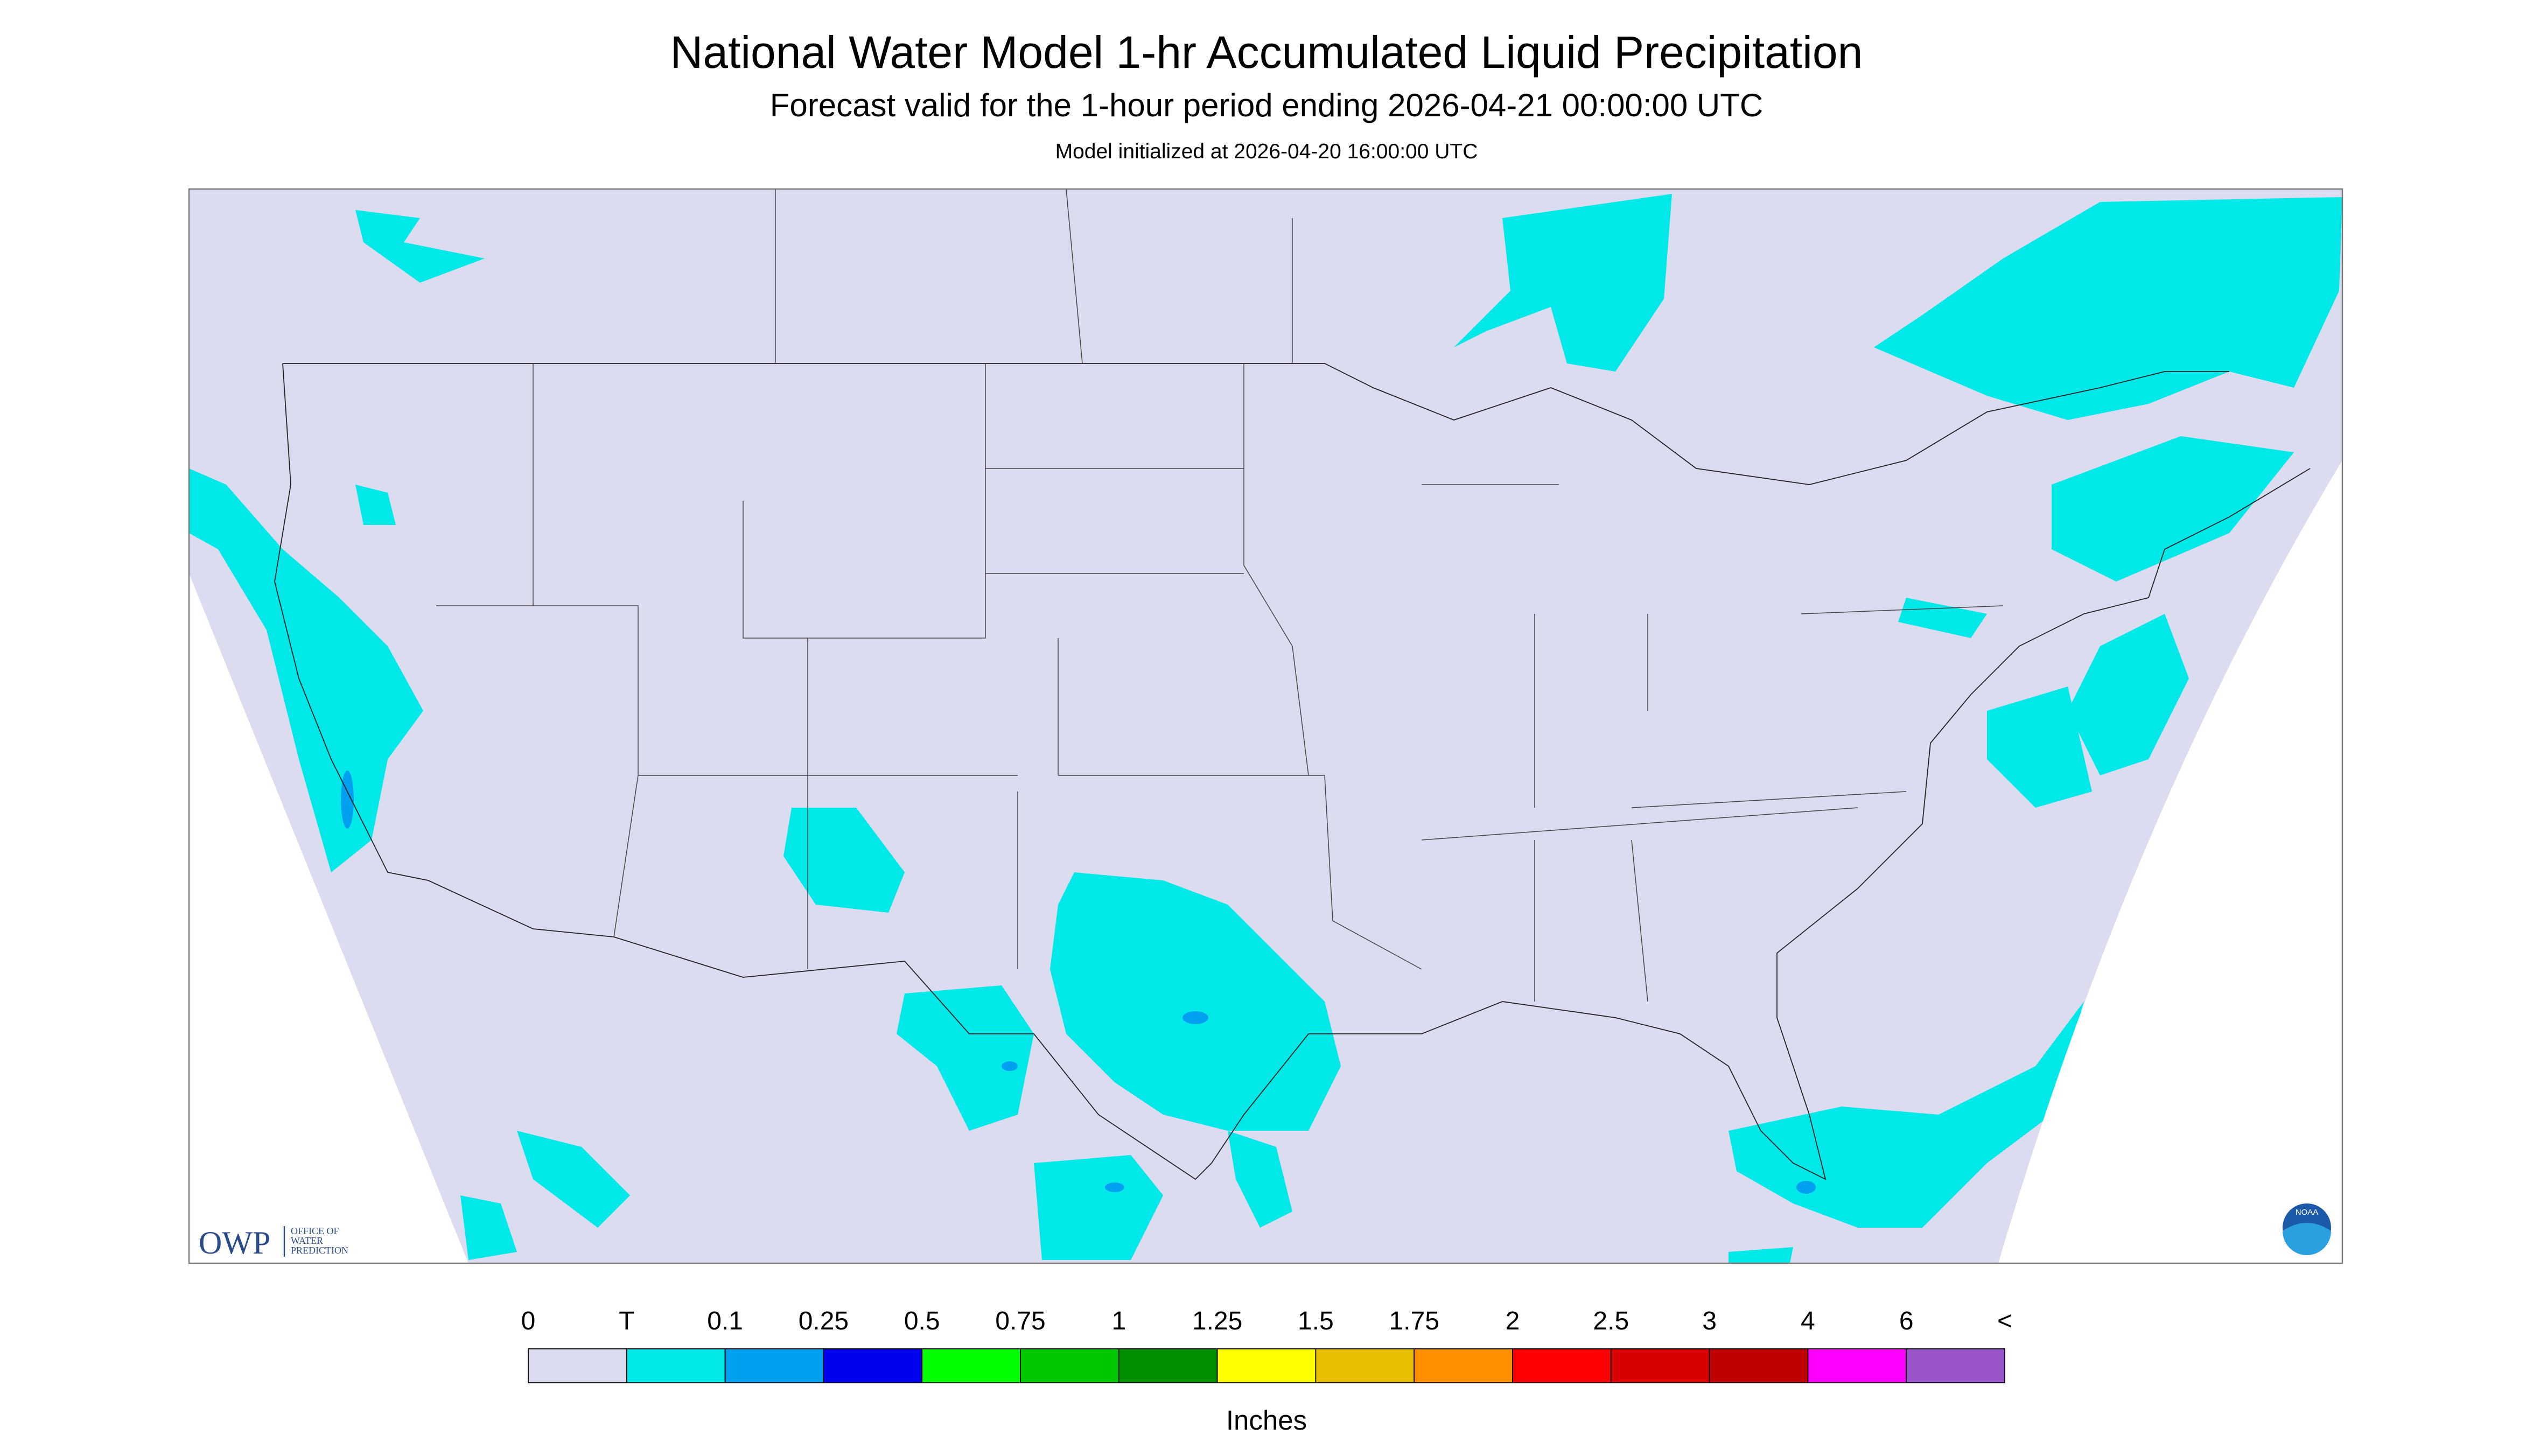 The height and width of the screenshot is (1456, 2533). What do you see at coordinates (725, 1321) in the screenshot?
I see `colorbar-label: 0.1` at bounding box center [725, 1321].